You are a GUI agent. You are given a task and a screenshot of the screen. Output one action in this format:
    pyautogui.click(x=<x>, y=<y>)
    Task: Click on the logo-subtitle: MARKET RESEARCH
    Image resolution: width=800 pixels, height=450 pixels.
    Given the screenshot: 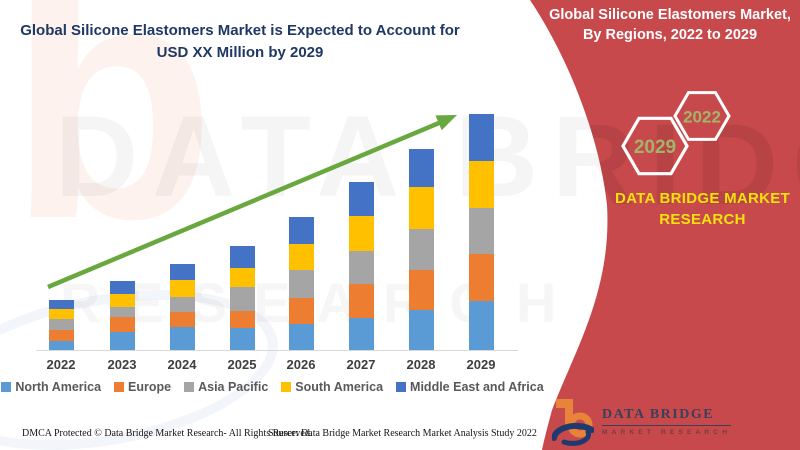 What is the action you would take?
    pyautogui.click(x=667, y=432)
    